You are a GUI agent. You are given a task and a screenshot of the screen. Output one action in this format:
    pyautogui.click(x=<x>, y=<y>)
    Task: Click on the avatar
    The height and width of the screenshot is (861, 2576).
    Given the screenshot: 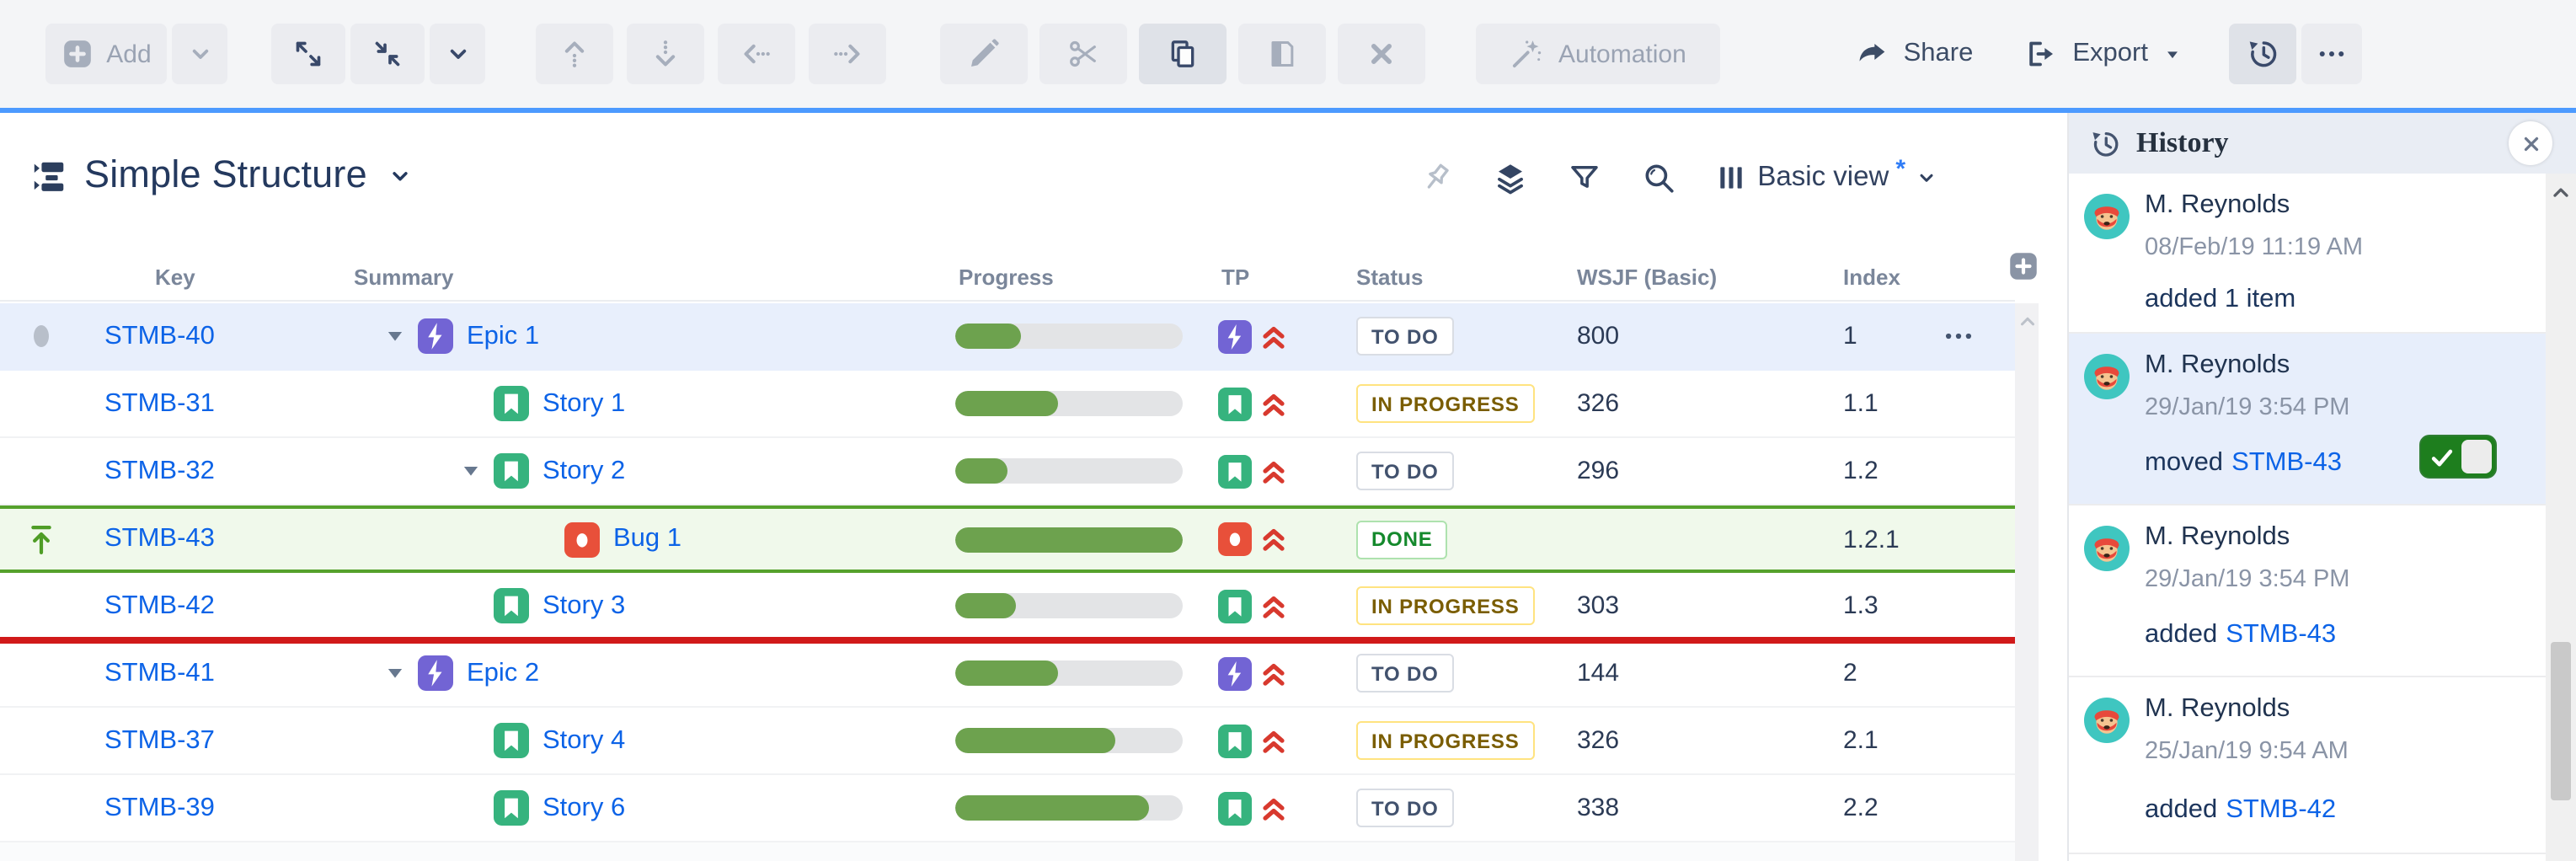 What is the action you would take?
    pyautogui.click(x=2107, y=720)
    